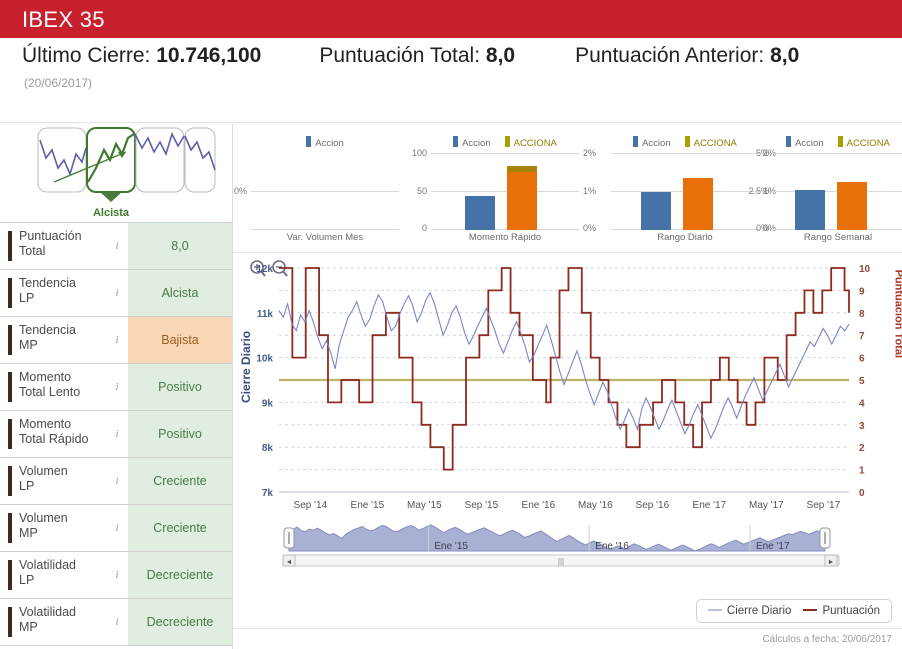 This screenshot has width=902, height=649. I want to click on cycle-trend-arrow-line, so click(90, 167).